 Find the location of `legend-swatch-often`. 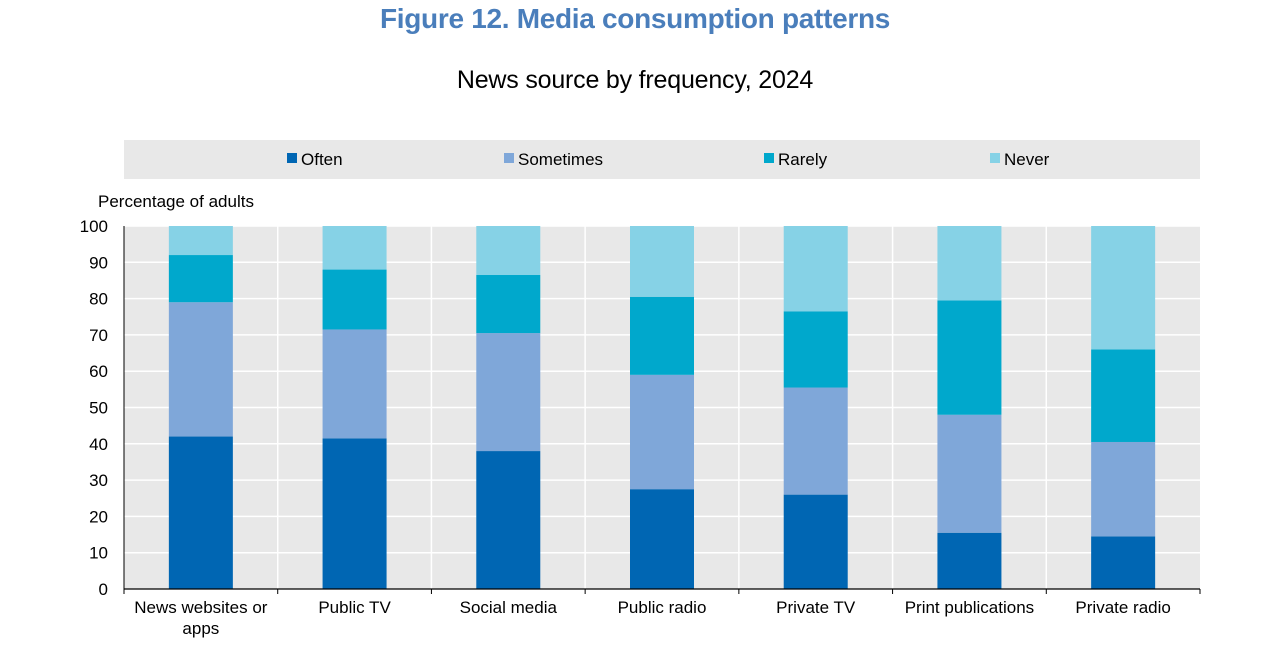

legend-swatch-often is located at coordinates (292, 158).